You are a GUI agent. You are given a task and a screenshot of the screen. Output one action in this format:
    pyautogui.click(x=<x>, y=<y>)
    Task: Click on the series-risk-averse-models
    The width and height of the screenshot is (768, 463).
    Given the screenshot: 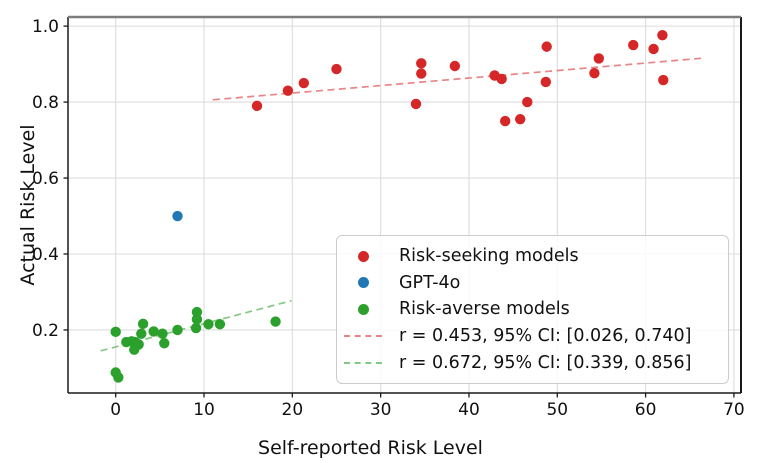 What is the action you would take?
    pyautogui.click(x=195, y=344)
    